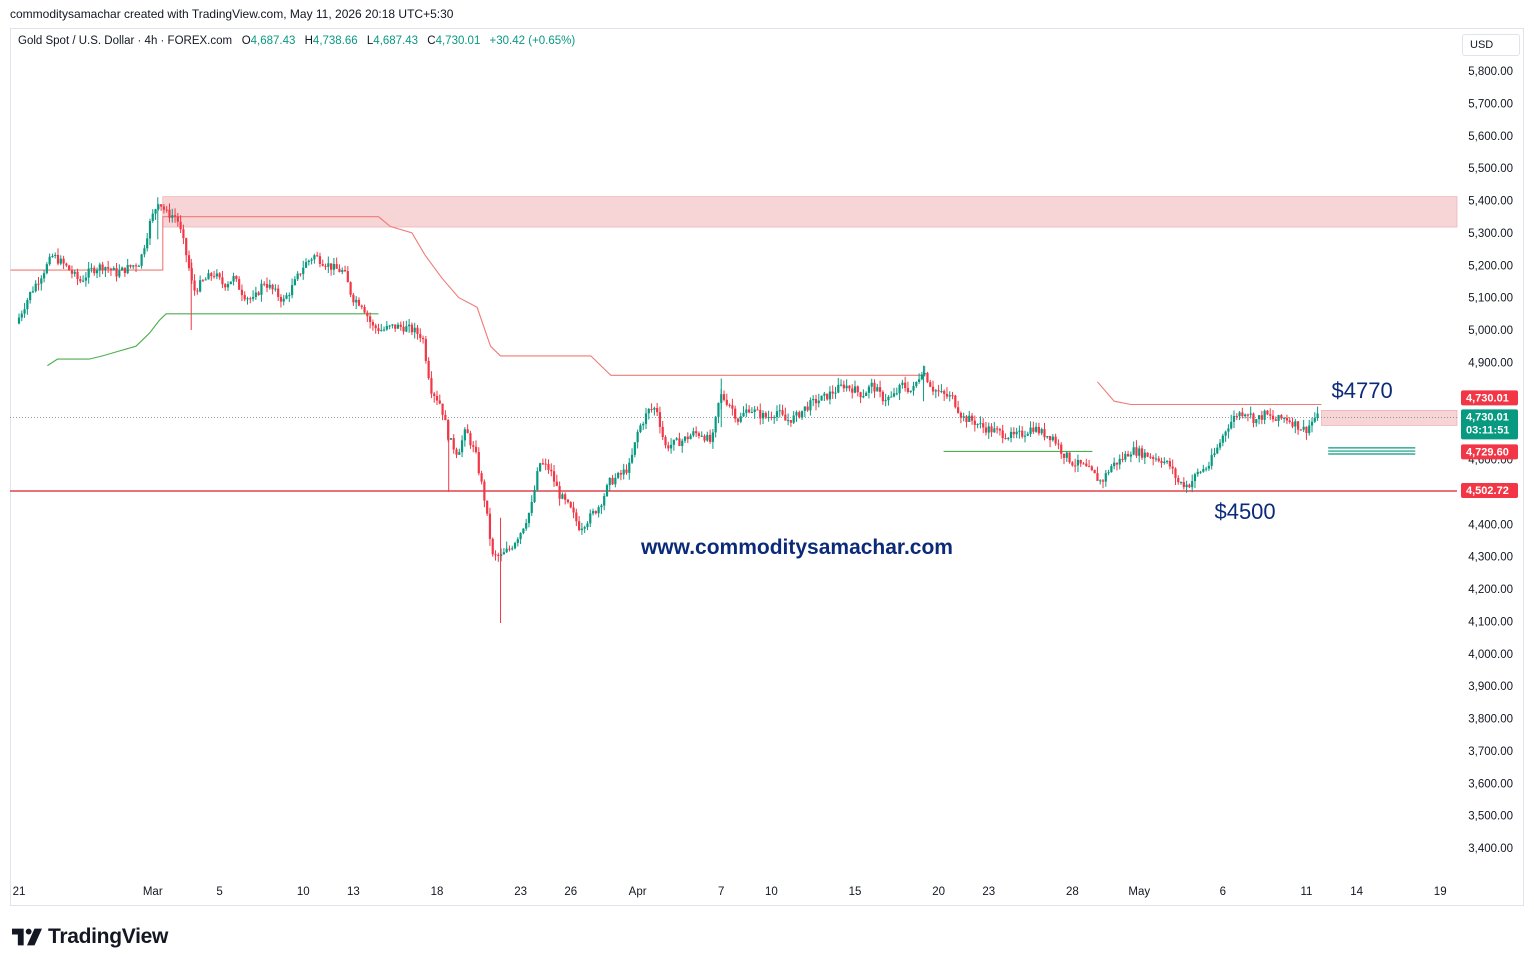 The height and width of the screenshot is (966, 1534). I want to click on price-axis-tick: 5,000.00, so click(1490, 331).